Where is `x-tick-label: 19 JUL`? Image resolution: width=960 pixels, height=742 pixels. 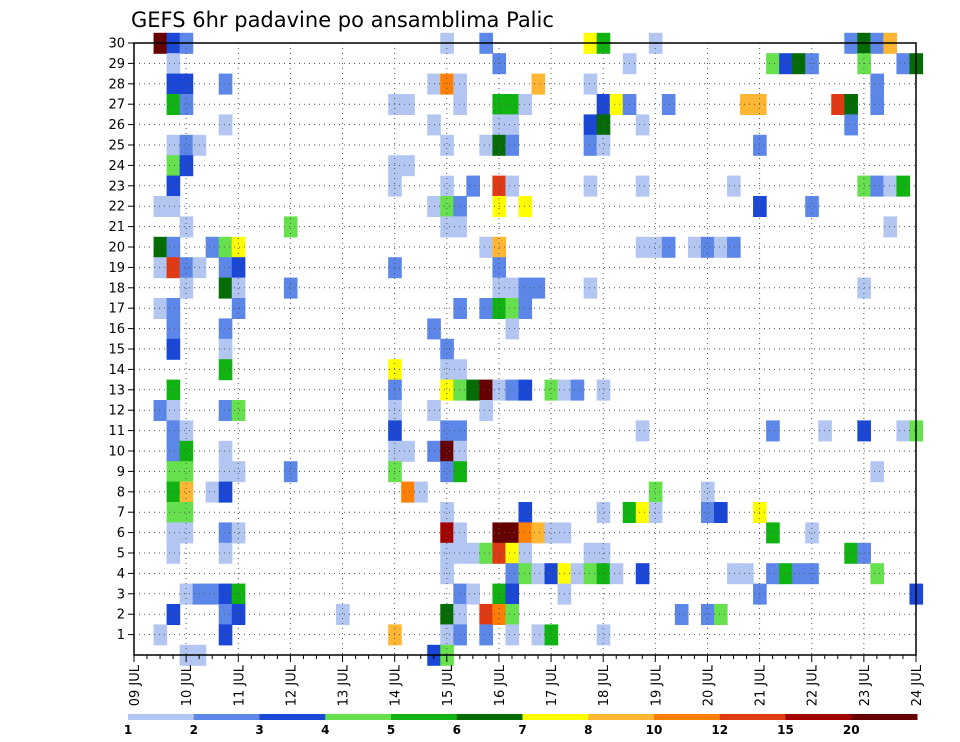
x-tick-label: 19 JUL is located at coordinates (656, 685).